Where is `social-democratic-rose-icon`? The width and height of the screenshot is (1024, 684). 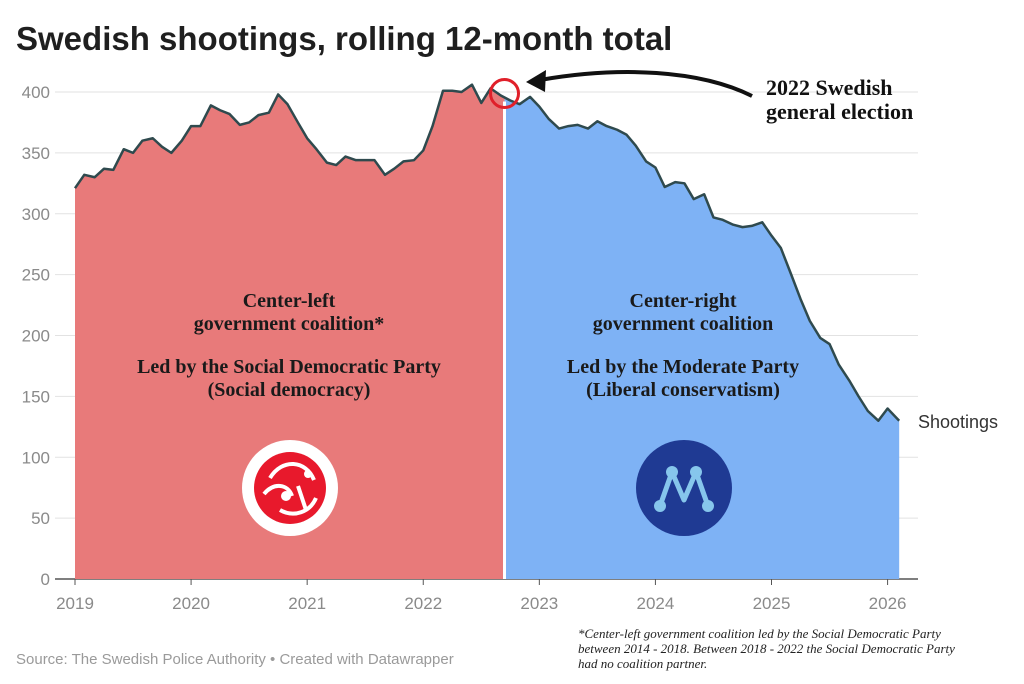
social-democratic-rose-icon is located at coordinates (290, 488).